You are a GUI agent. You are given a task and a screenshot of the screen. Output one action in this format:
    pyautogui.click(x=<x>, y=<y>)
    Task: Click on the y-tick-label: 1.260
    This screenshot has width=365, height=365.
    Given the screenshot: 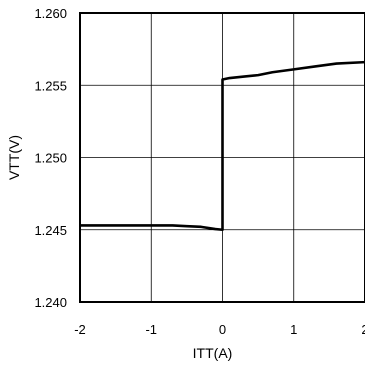 What is the action you would take?
    pyautogui.click(x=50, y=13)
    